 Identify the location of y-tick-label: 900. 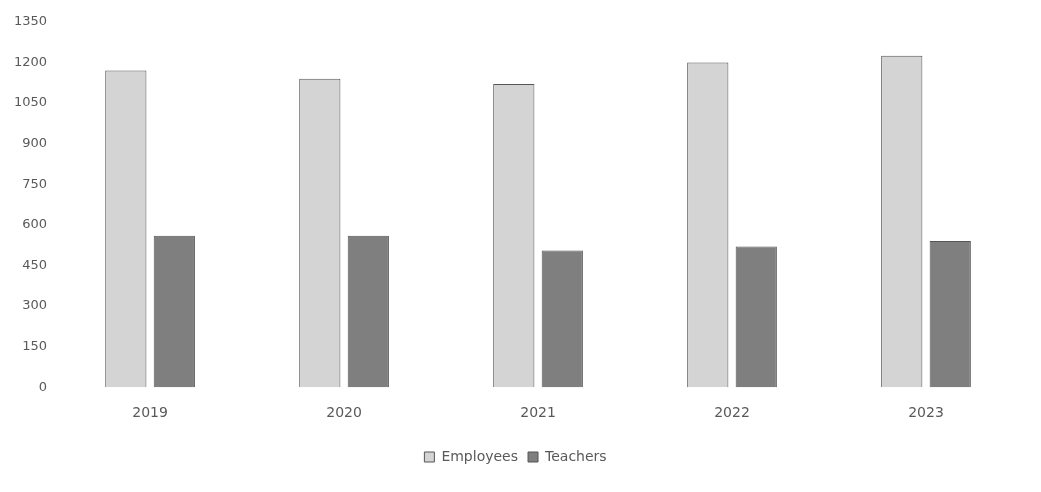
(35, 142).